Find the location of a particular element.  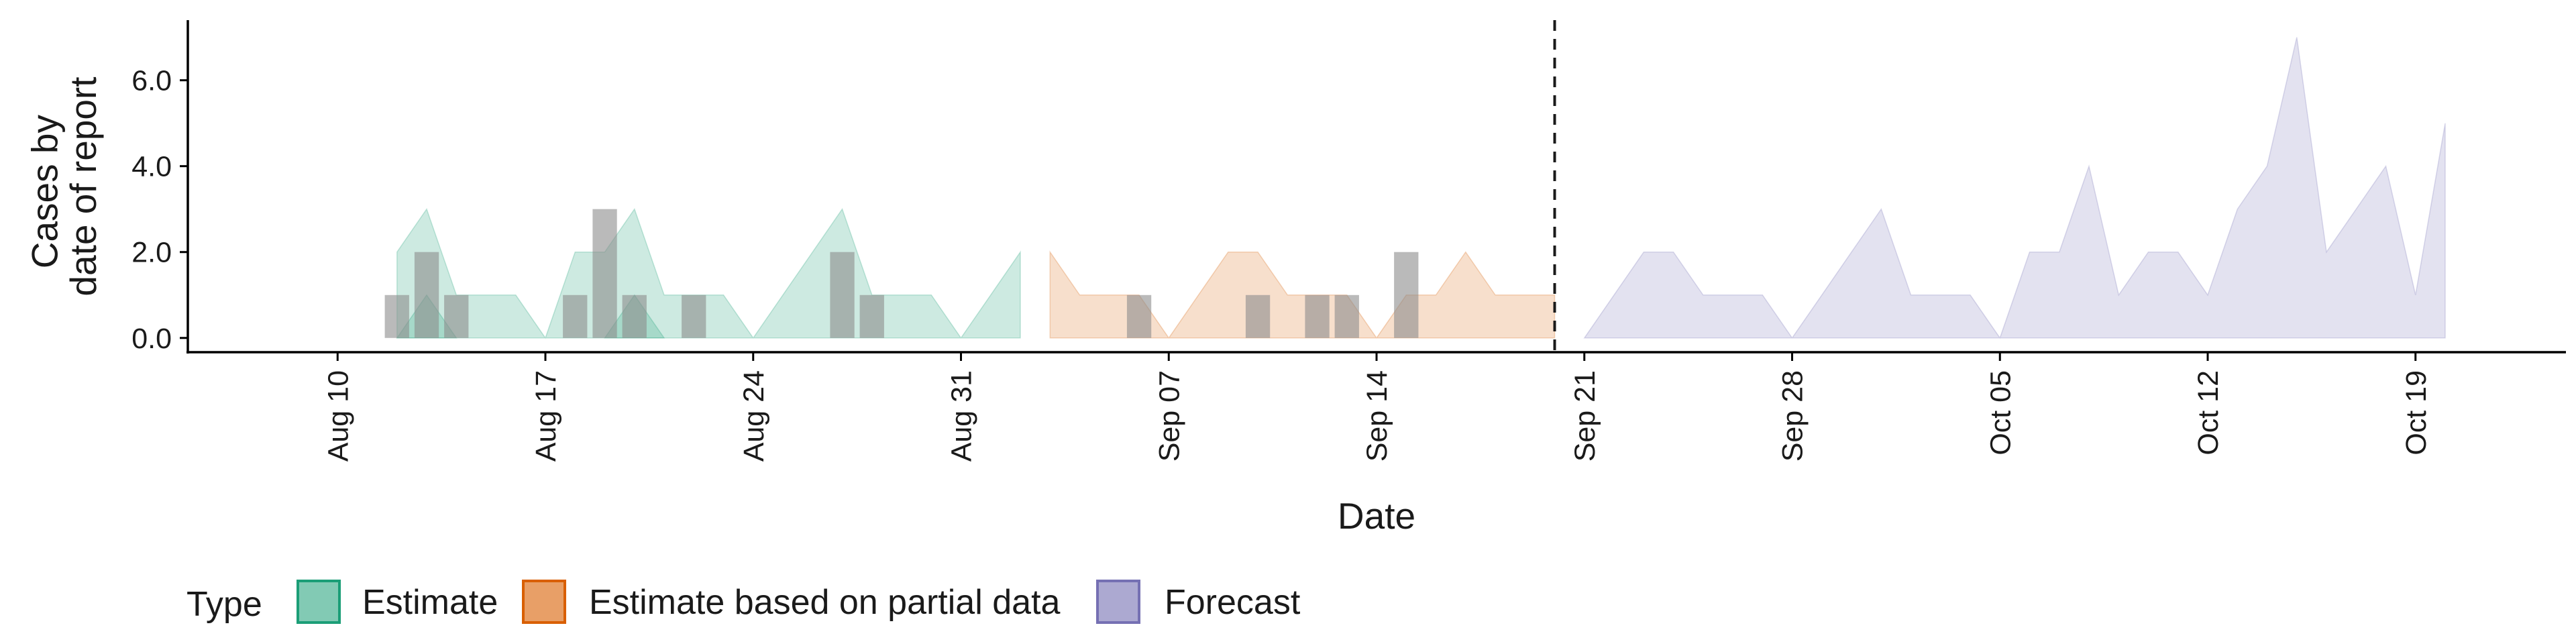

legend-key-estimate is located at coordinates (319, 602).